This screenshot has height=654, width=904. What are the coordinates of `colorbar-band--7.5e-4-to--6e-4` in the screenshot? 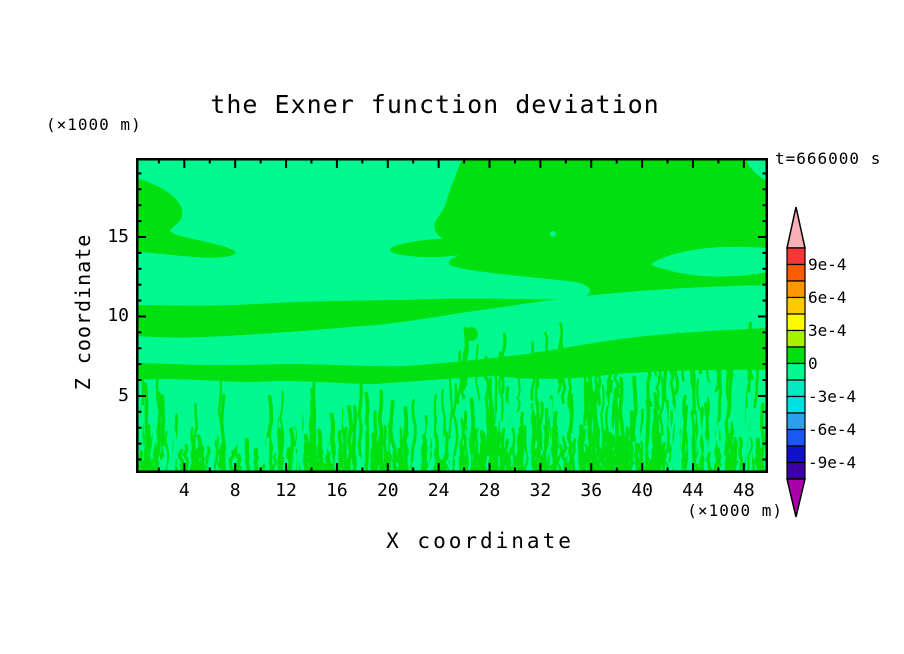 It's located at (796, 437).